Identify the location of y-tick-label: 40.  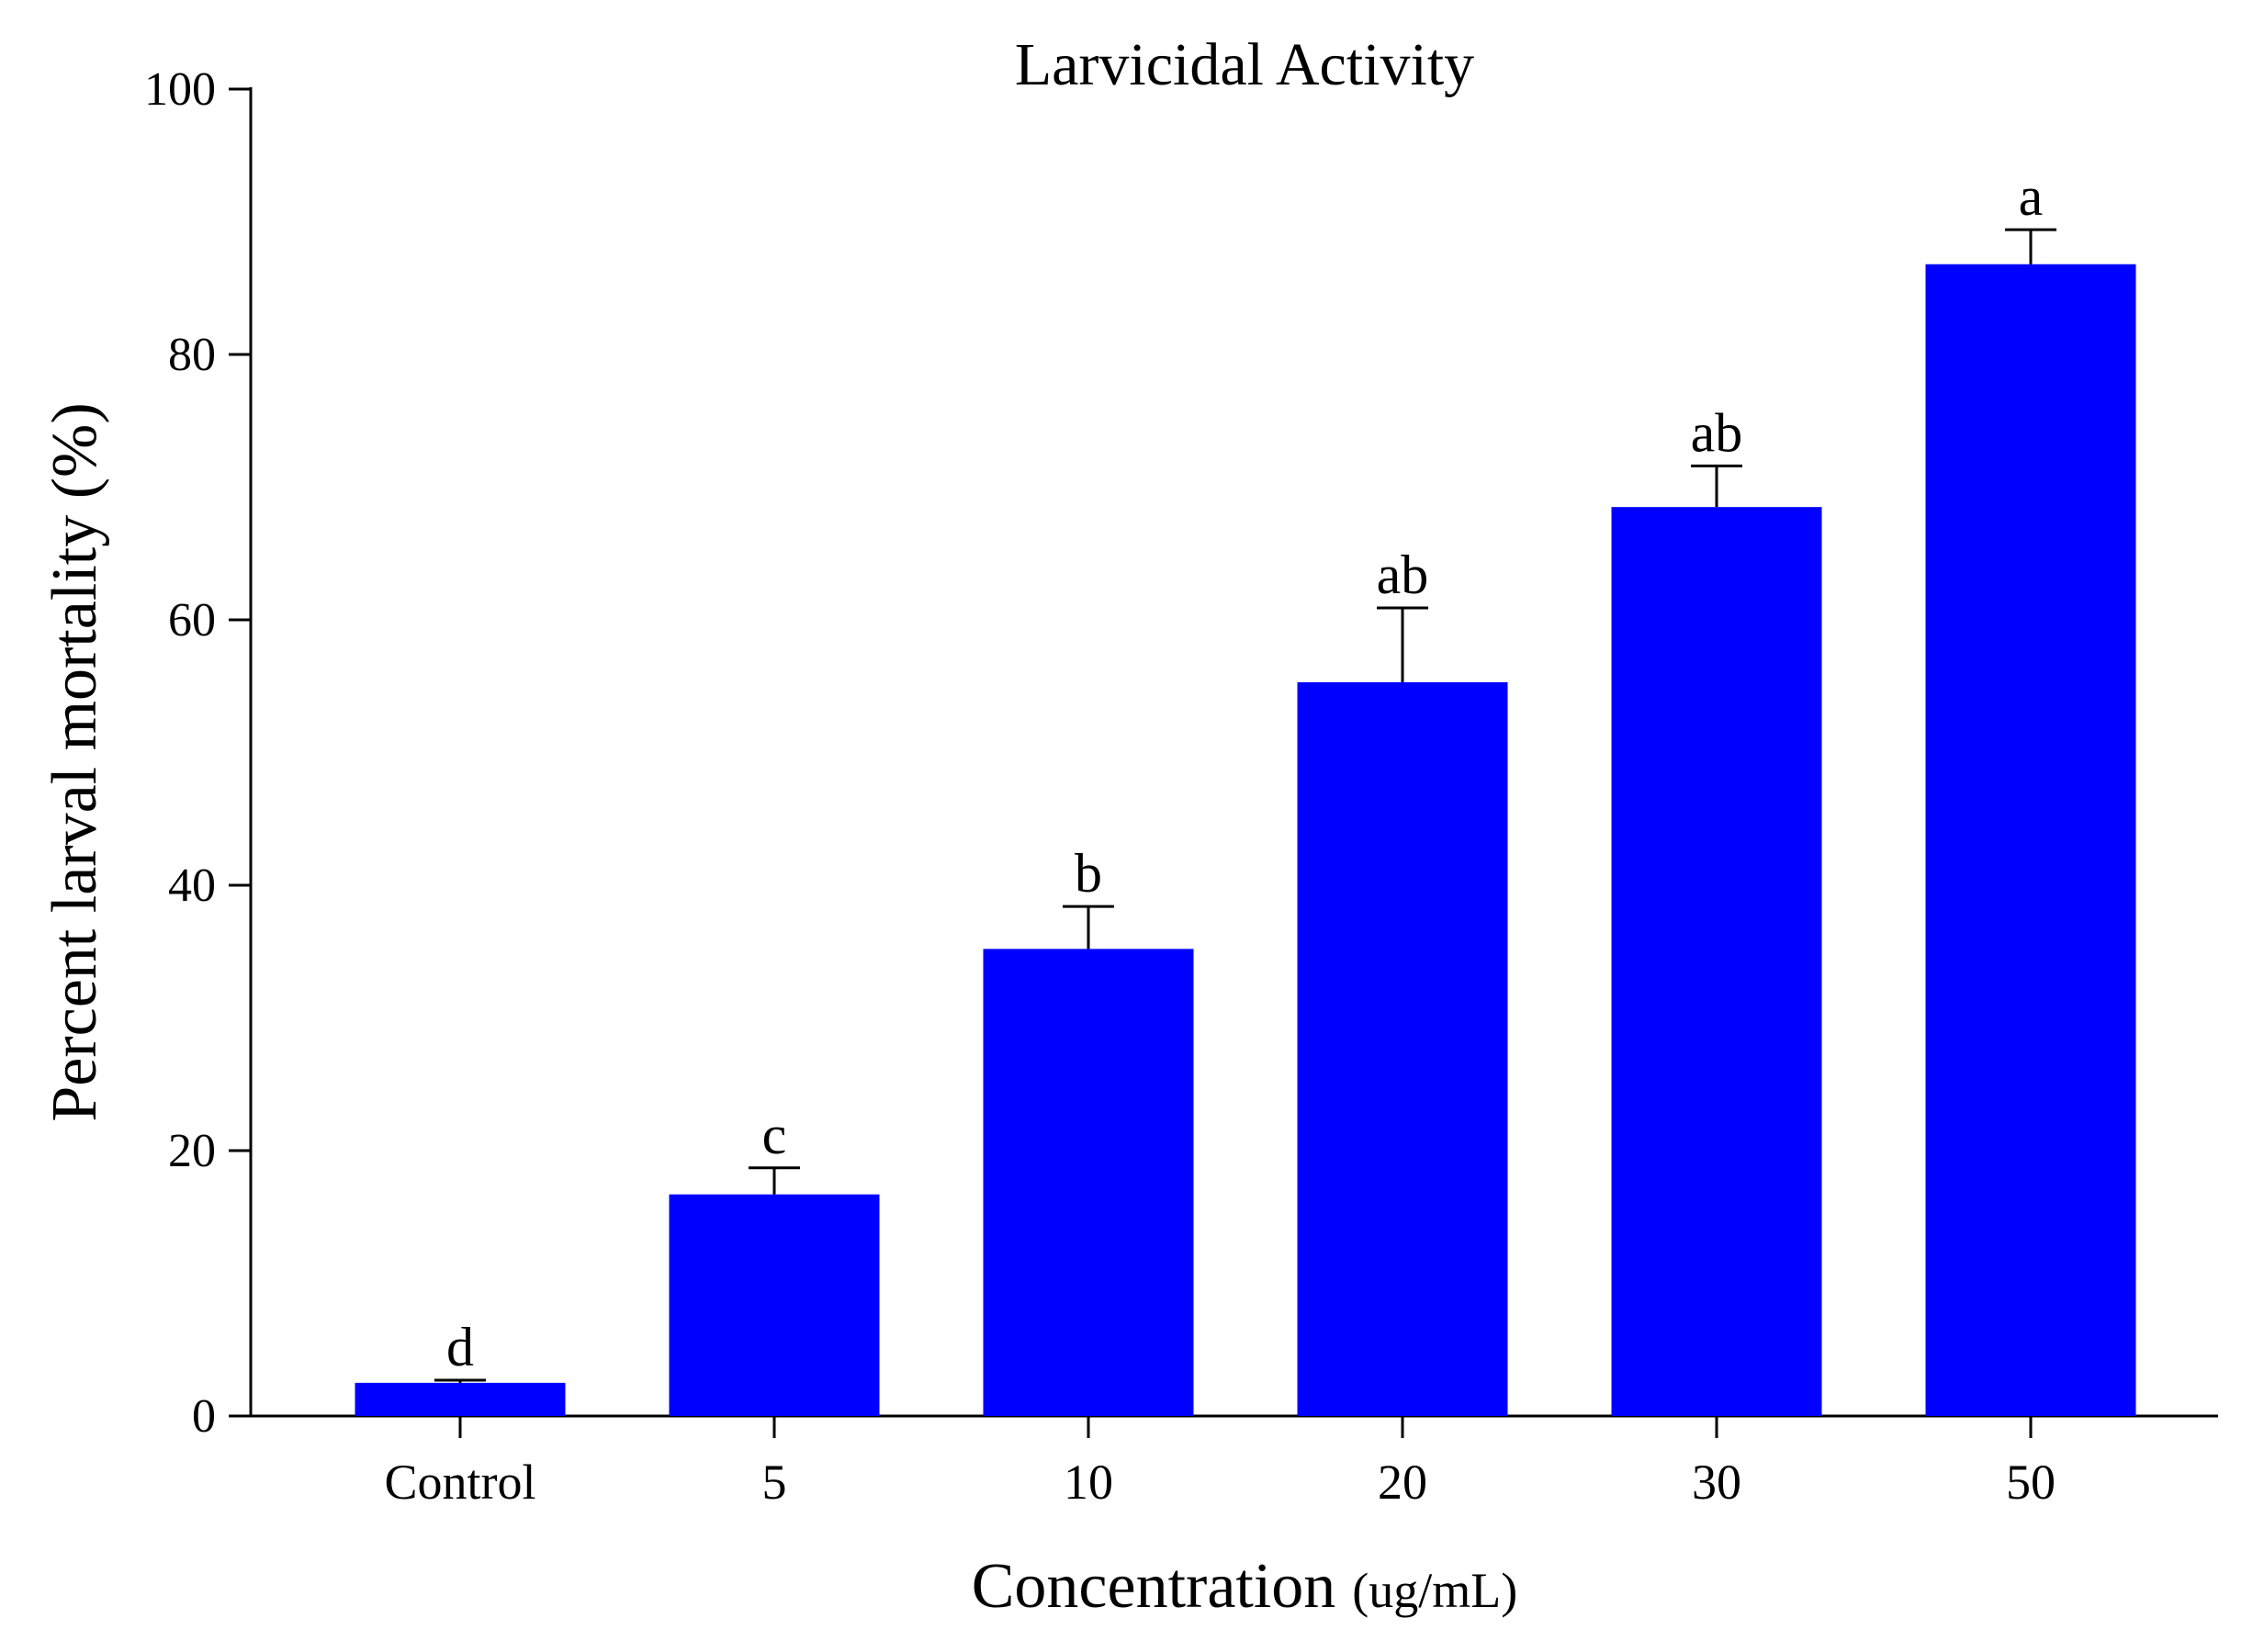
(192, 886).